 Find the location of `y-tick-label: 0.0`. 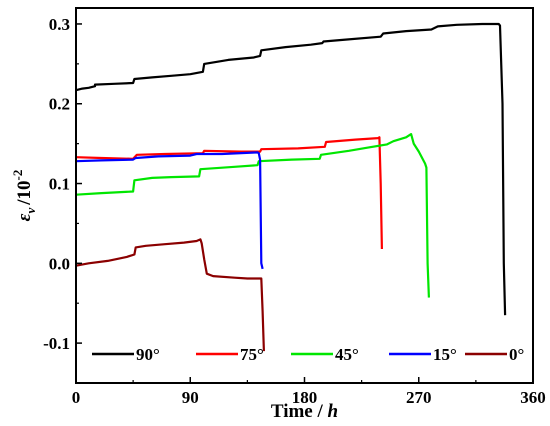

y-tick-label: 0.0 is located at coordinates (59, 263).